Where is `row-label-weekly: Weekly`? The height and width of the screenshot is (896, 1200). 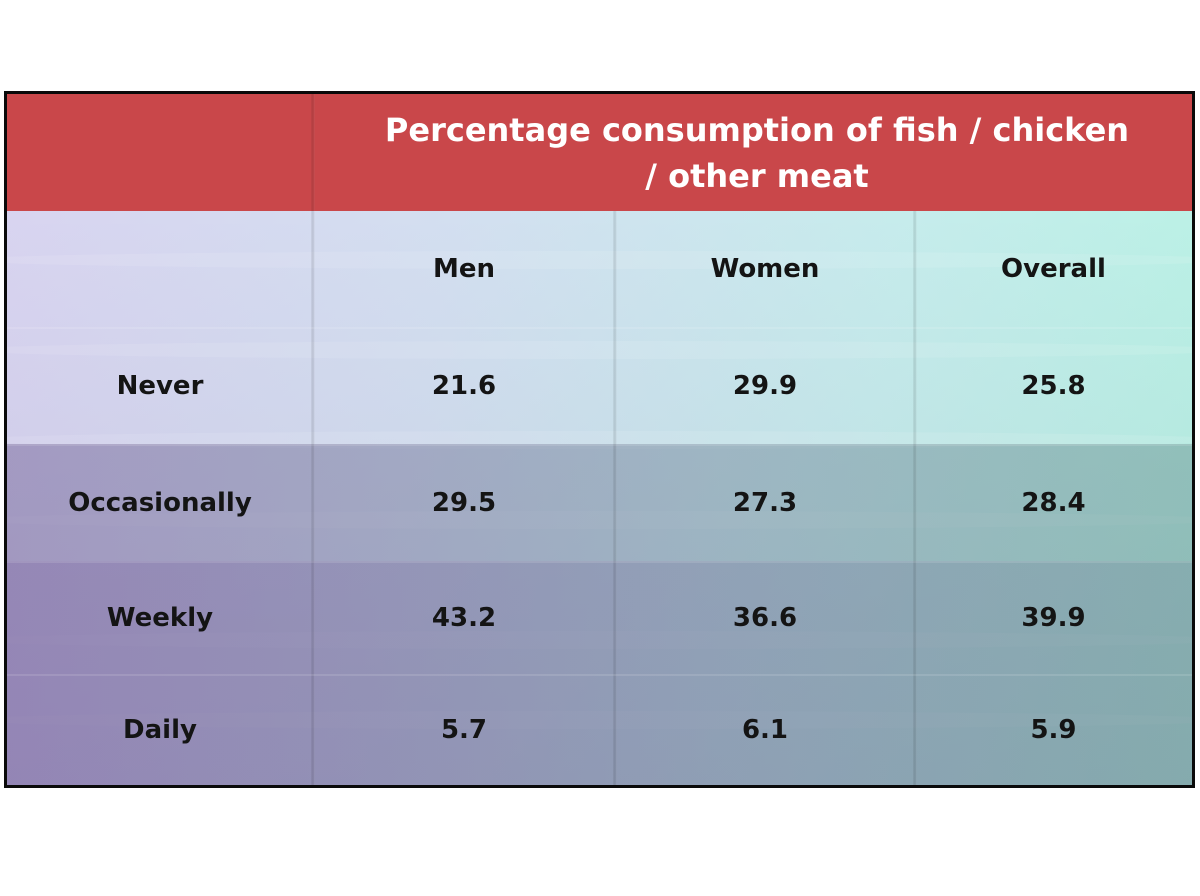 row-label-weekly: Weekly is located at coordinates (160, 617).